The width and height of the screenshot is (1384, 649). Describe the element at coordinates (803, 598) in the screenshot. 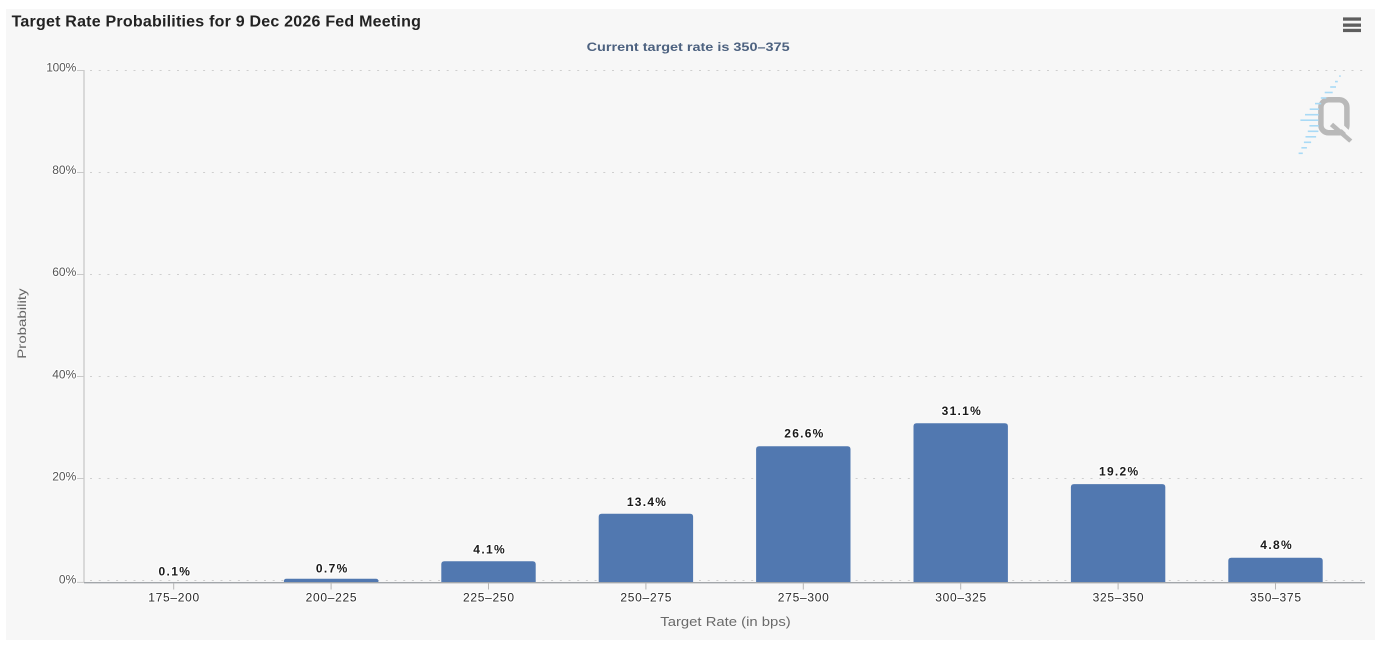

I see `svg-text: 275–300` at that location.